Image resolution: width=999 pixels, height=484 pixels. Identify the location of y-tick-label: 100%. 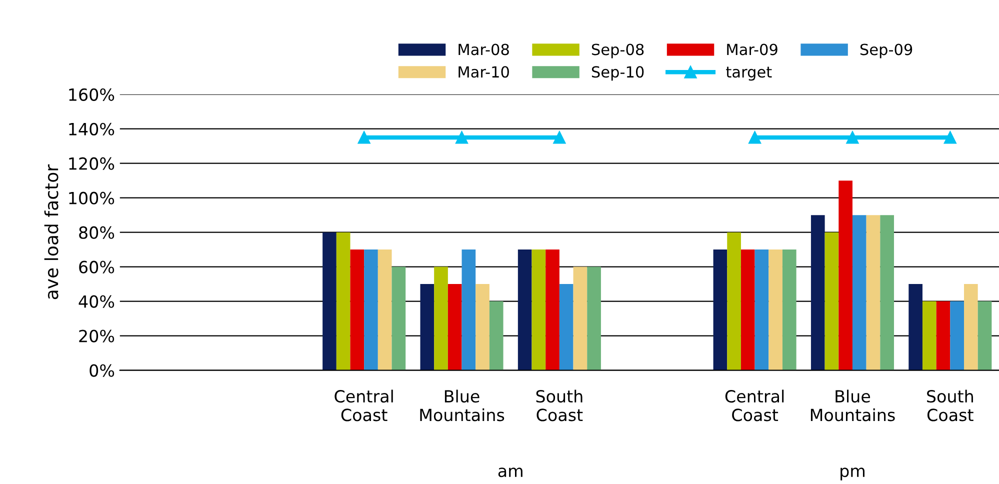
(91, 198).